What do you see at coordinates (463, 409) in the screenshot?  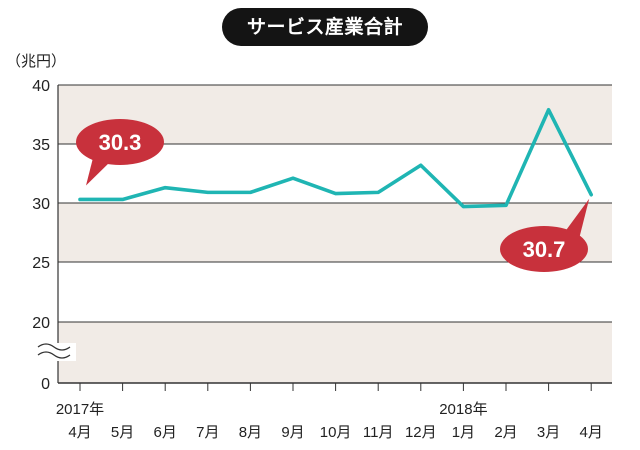 I see `x-year-label: 2018年` at bounding box center [463, 409].